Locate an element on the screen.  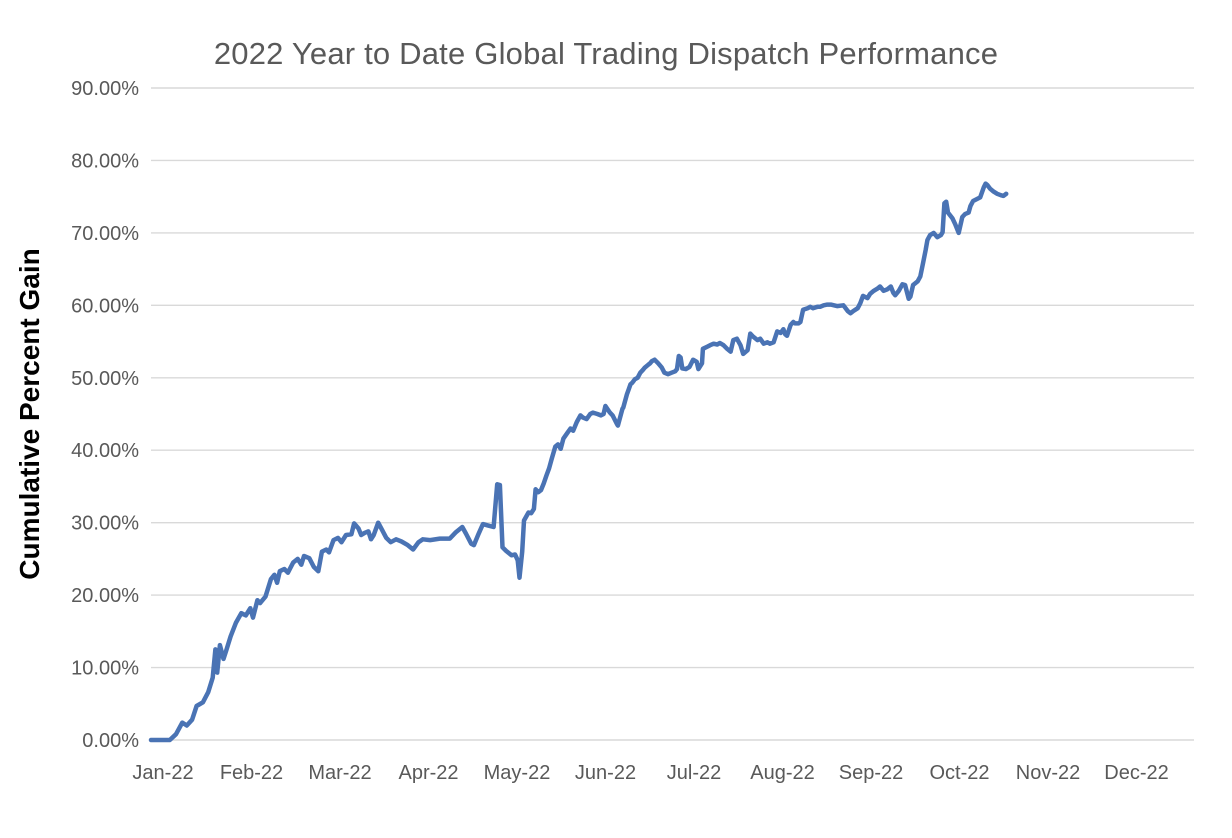
y-tick-label: 10.00% is located at coordinates (105, 669).